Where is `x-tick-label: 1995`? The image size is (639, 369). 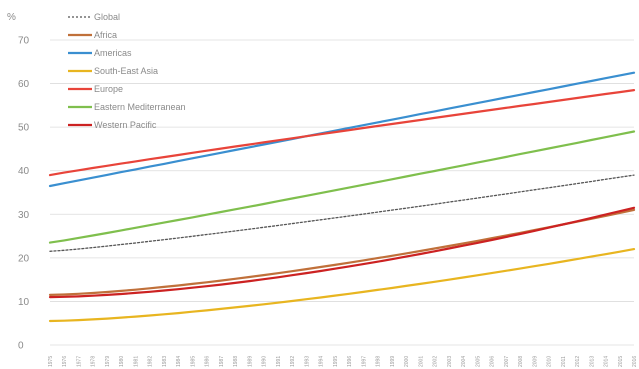 x-tick-label: 1995 is located at coordinates (336, 361).